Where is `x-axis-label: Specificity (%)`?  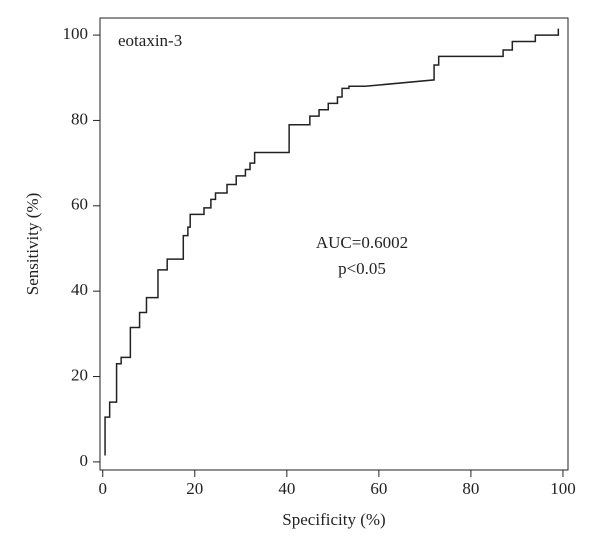
x-axis-label: Specificity (%) is located at coordinates (333, 519).